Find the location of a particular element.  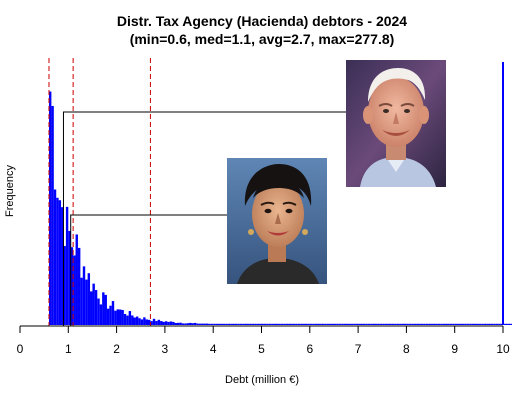

x-tick-label-9: 9 is located at coordinates (454, 349).